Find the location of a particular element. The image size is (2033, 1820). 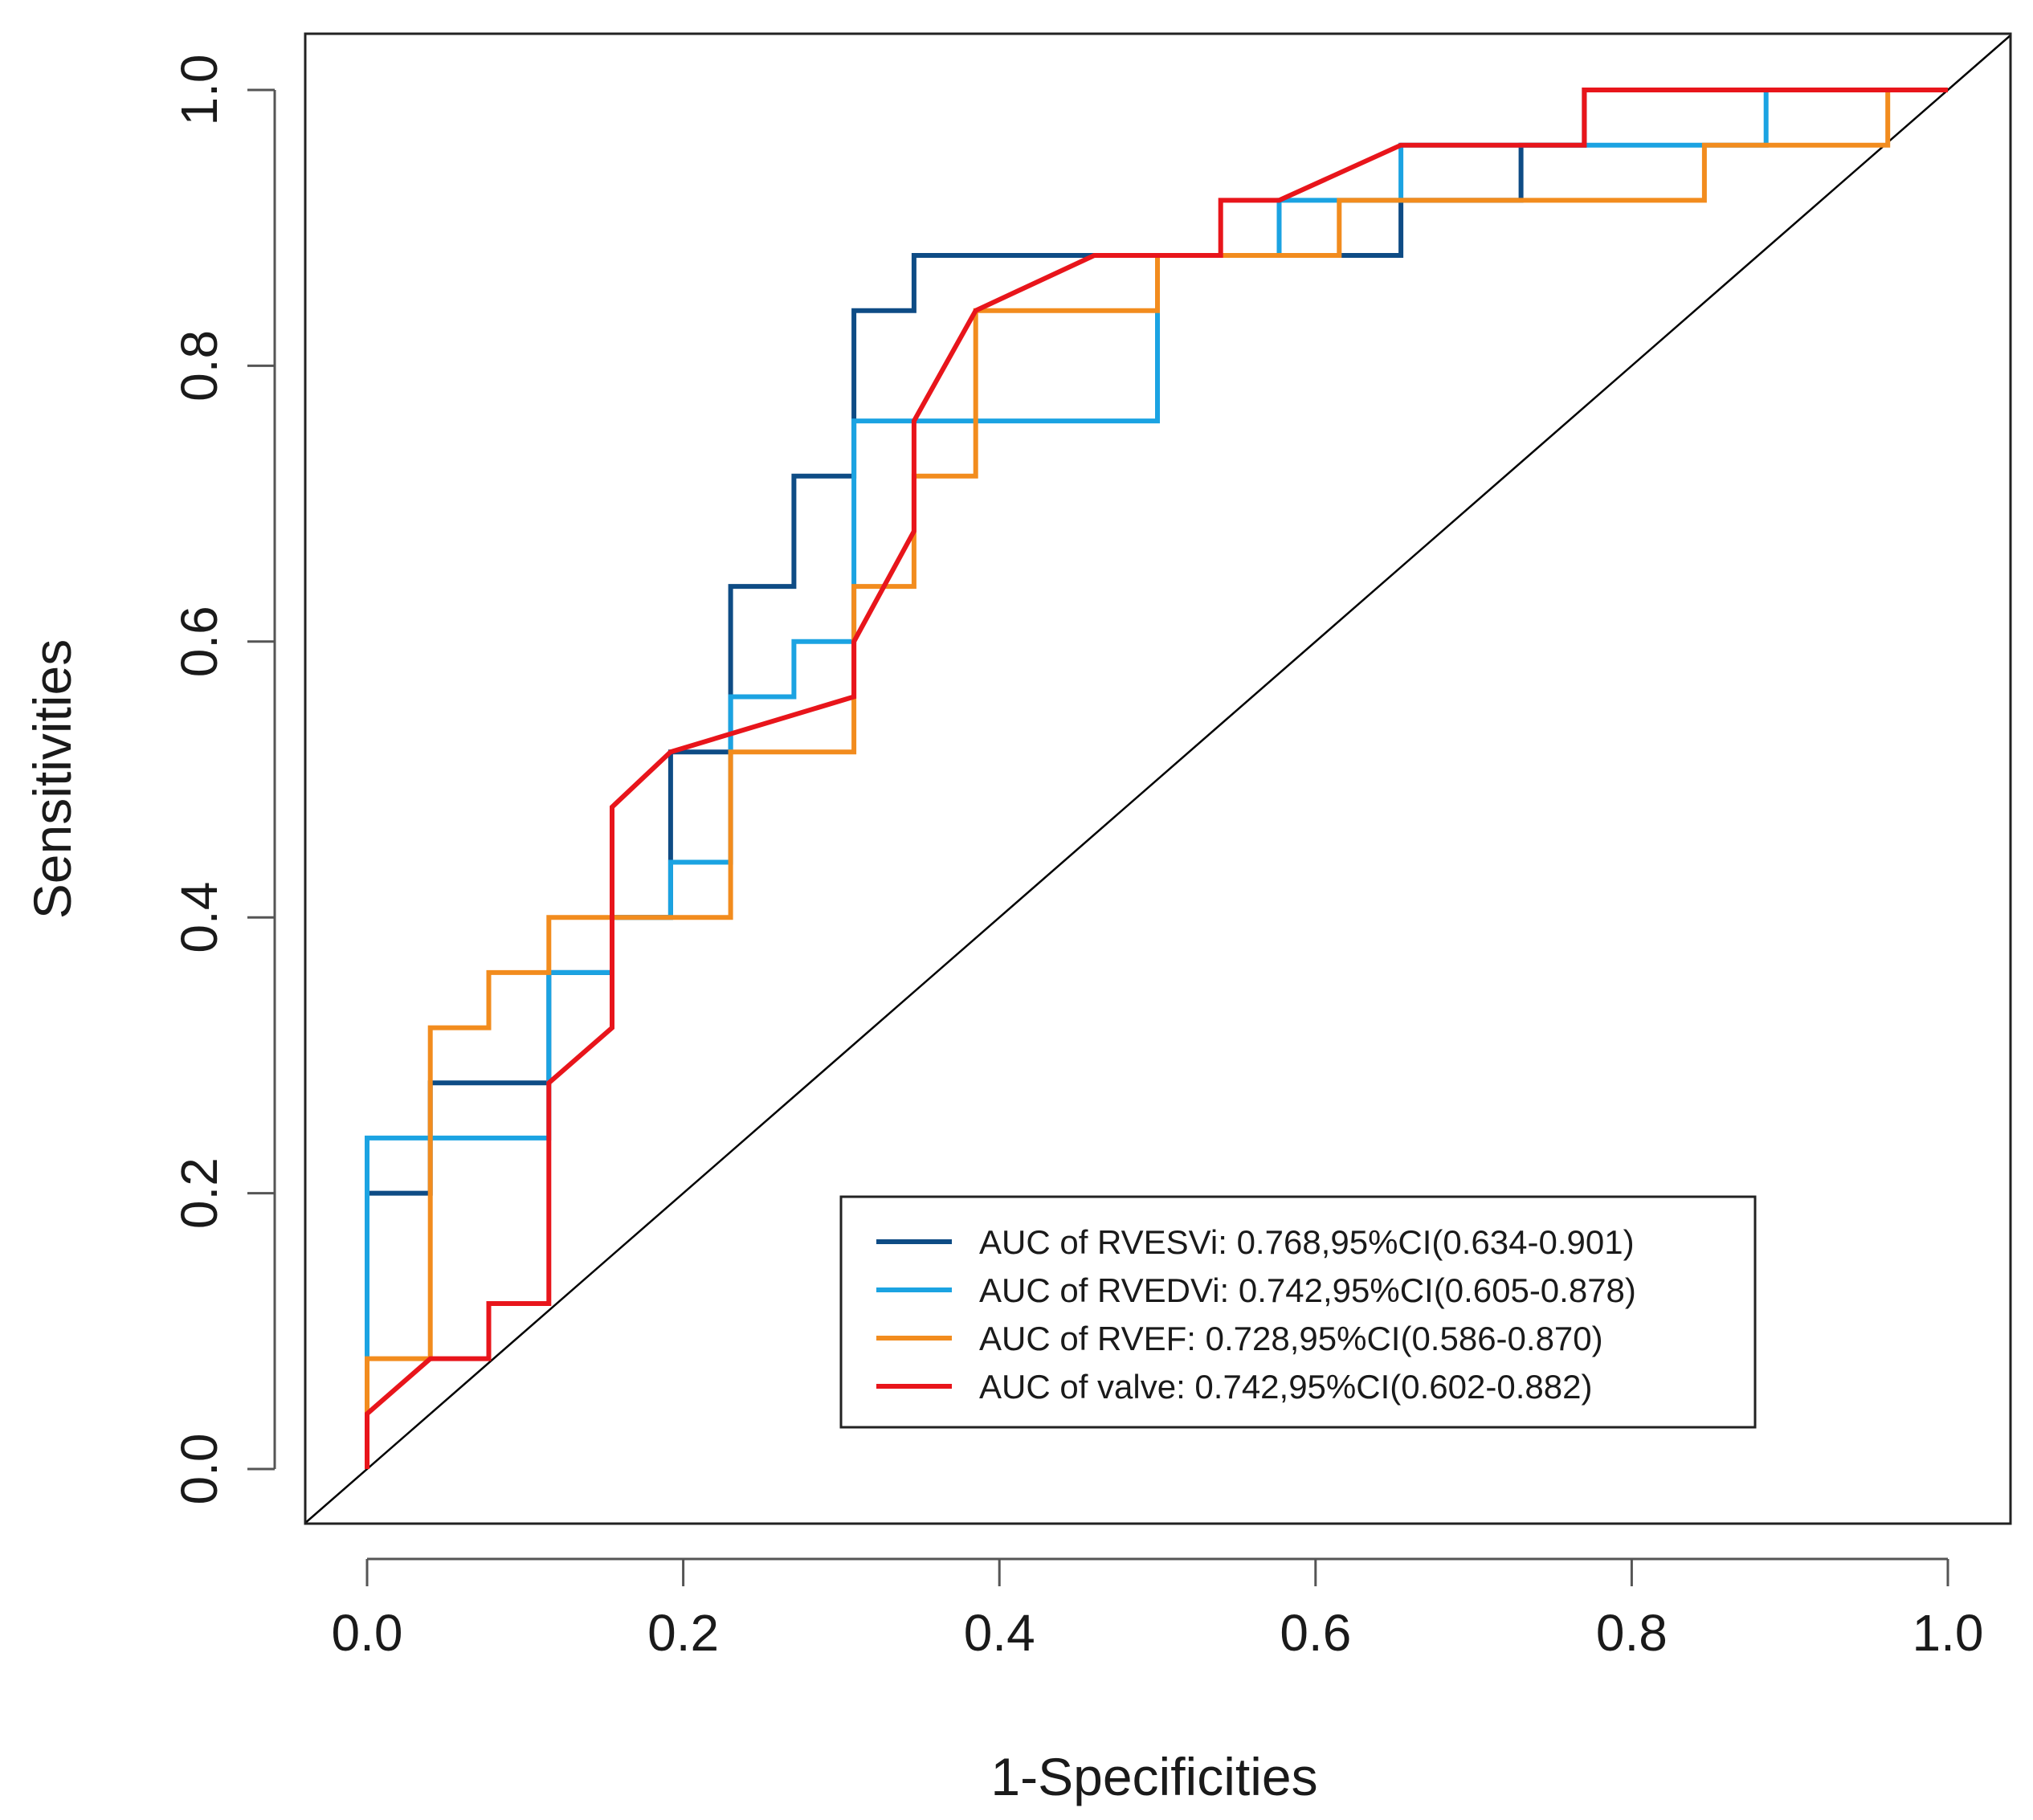

legend-label-1: AUC of RVESVi: 0.768,95%CI(0.634-0.901) is located at coordinates (1307, 1242).